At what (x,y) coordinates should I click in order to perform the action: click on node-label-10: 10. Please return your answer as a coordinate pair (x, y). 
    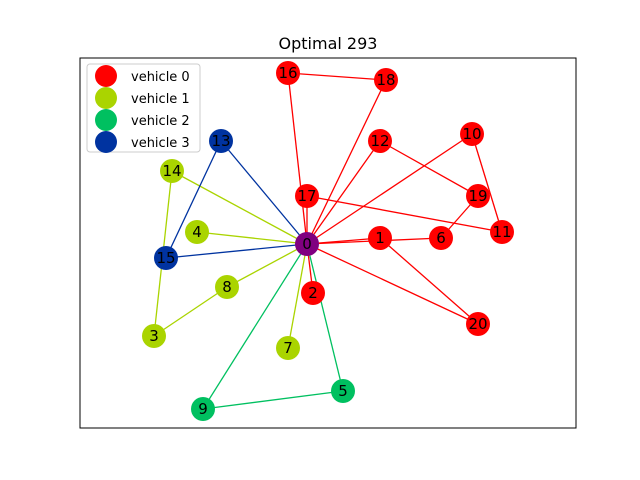
    Looking at the image, I should click on (471, 134).